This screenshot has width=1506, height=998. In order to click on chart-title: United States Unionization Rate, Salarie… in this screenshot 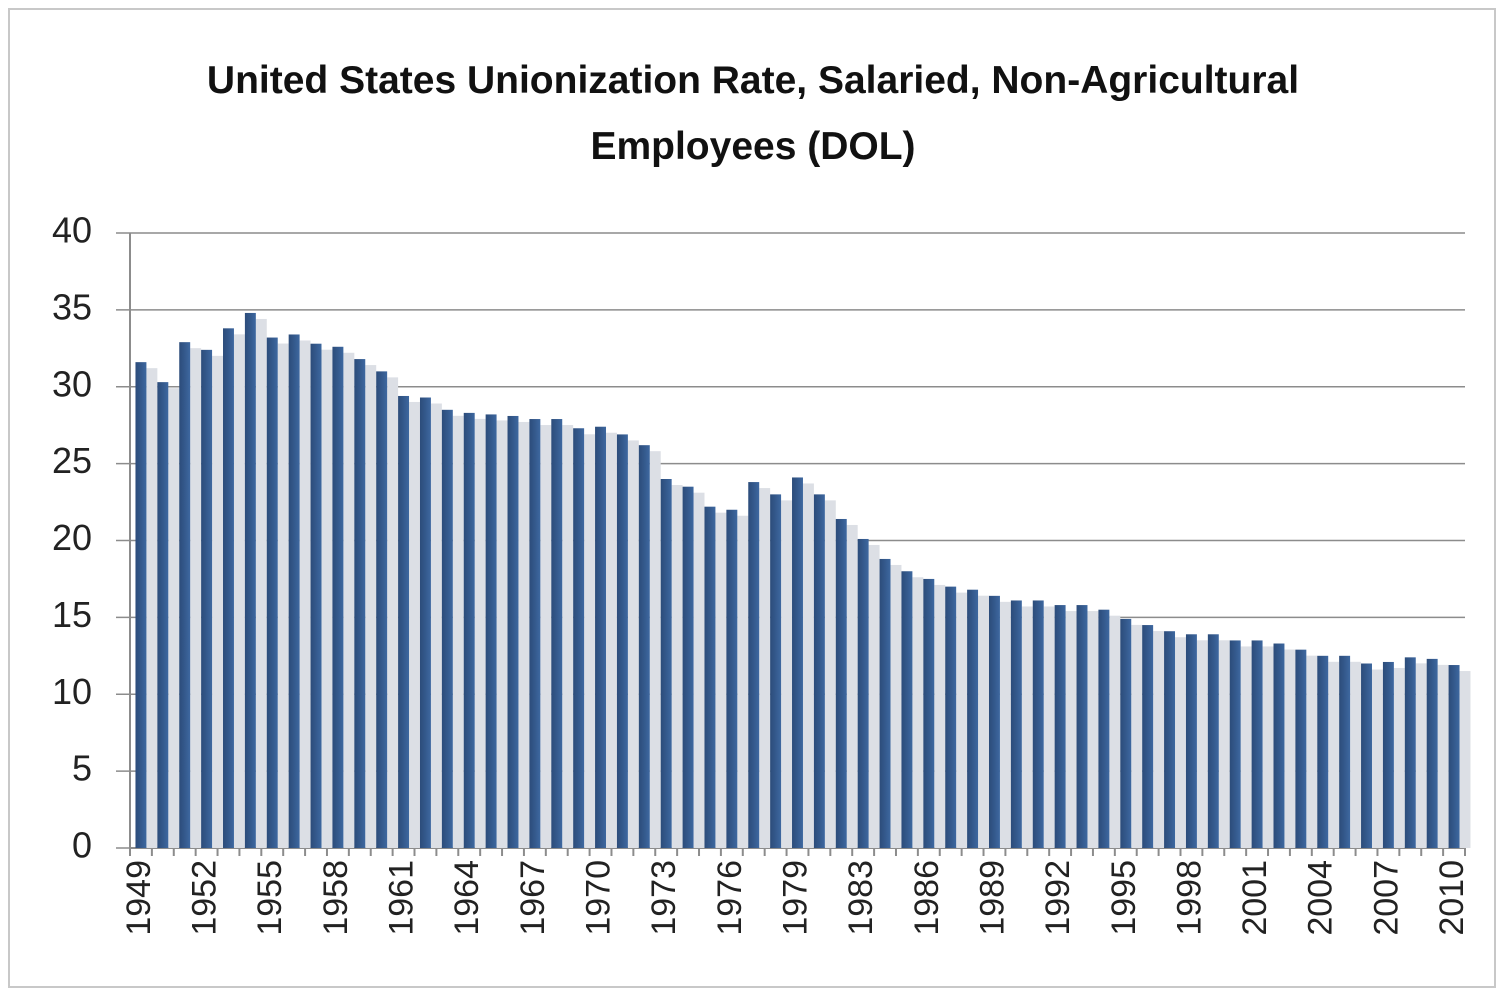, I will do `click(753, 113)`.